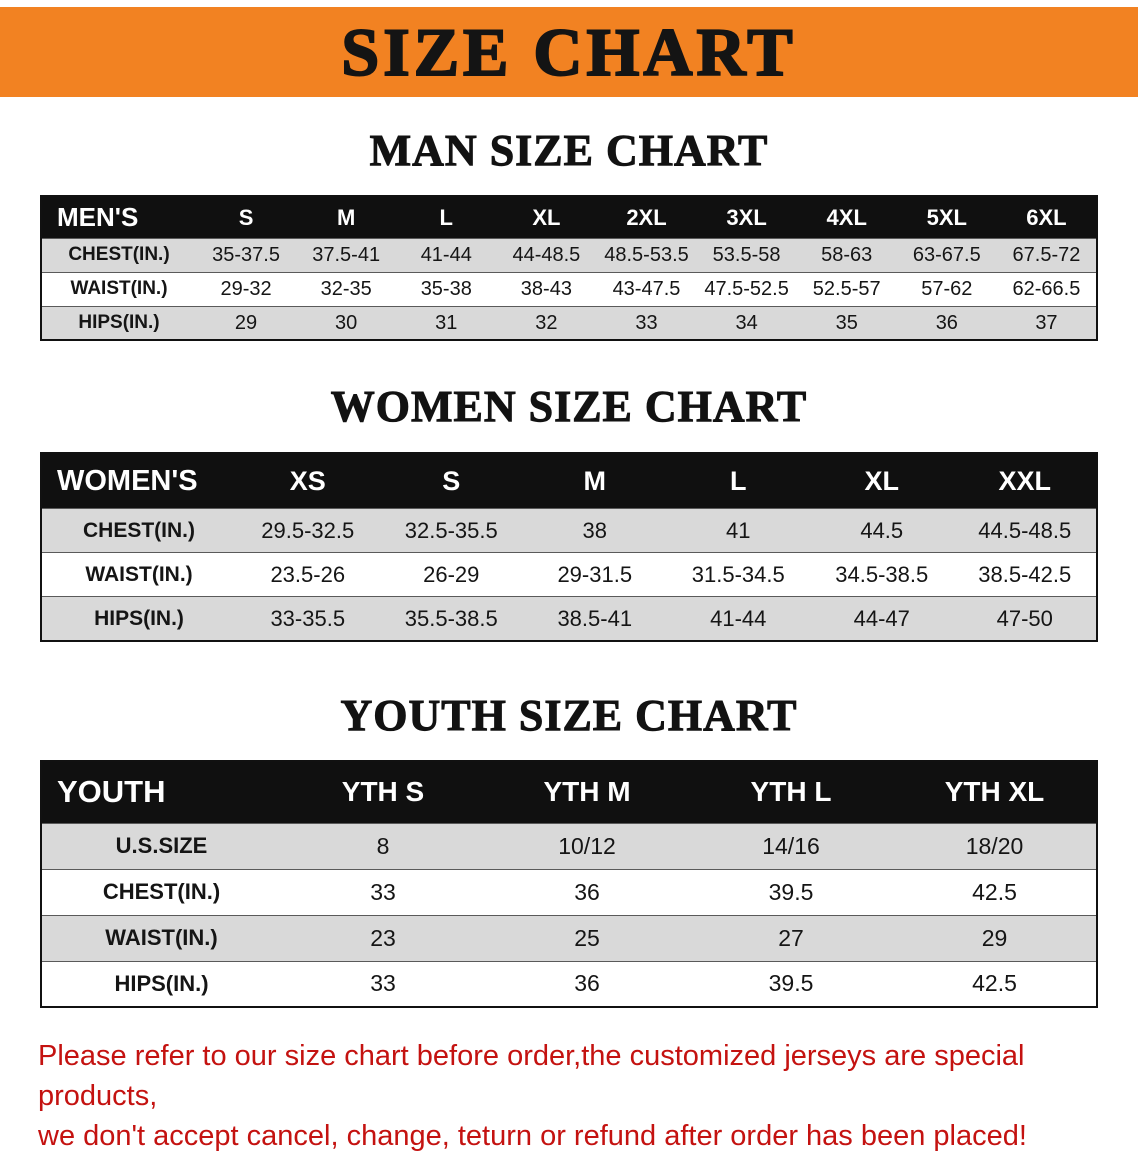 Image resolution: width=1138 pixels, height=1156 pixels. Describe the element at coordinates (847, 254) in the screenshot. I see `size-value-cell: 58-63` at that location.